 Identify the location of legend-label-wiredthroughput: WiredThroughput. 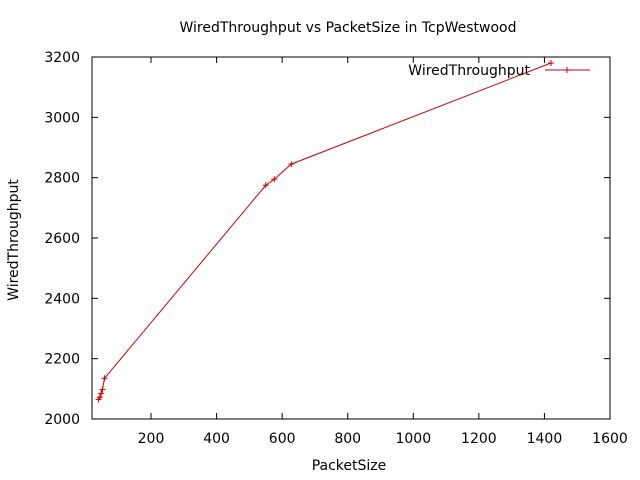
(469, 71).